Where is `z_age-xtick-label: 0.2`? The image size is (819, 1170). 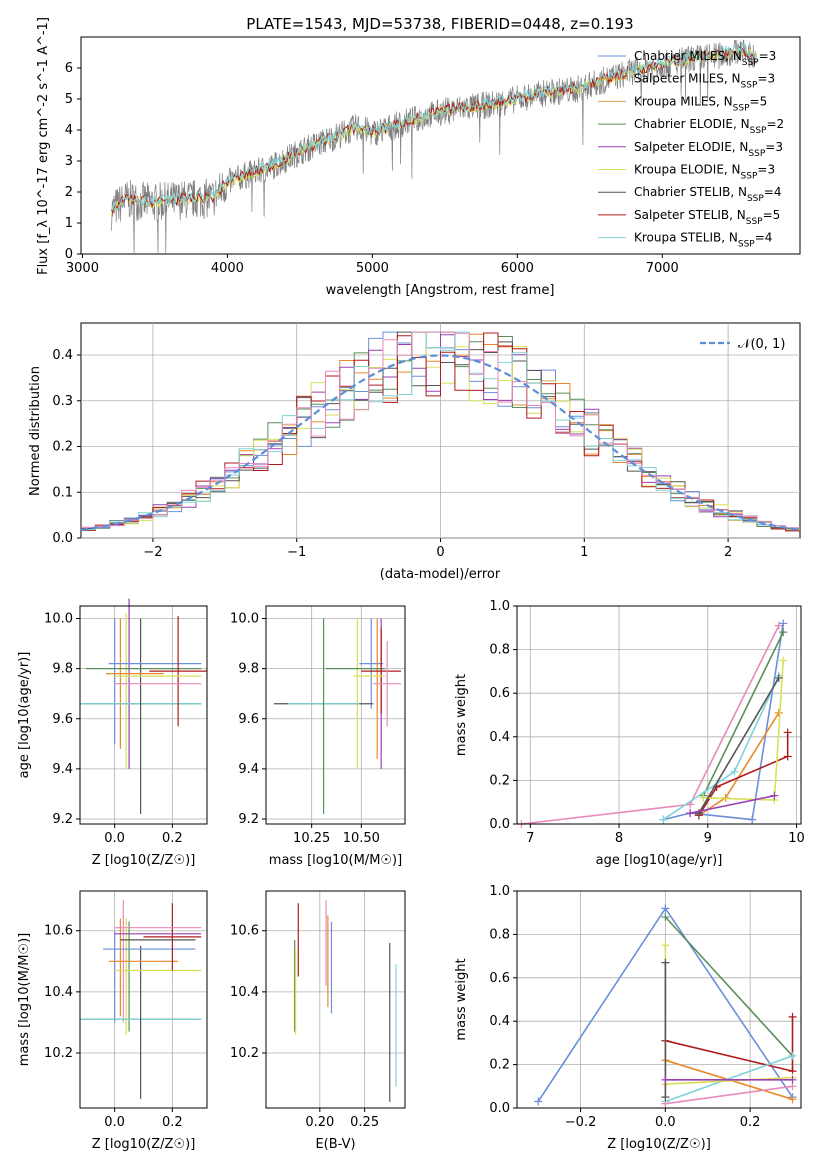 z_age-xtick-label: 0.2 is located at coordinates (172, 838).